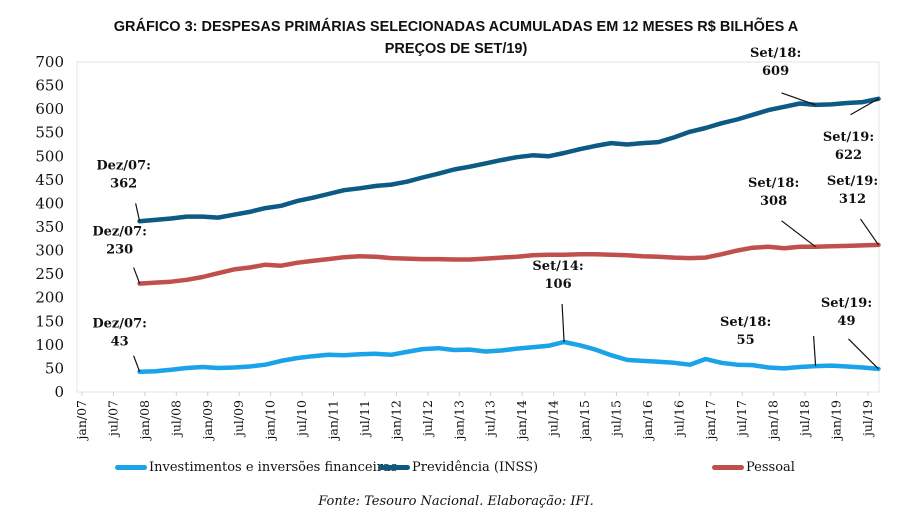  I want to click on annotation-date: Set/14:, so click(557, 266).